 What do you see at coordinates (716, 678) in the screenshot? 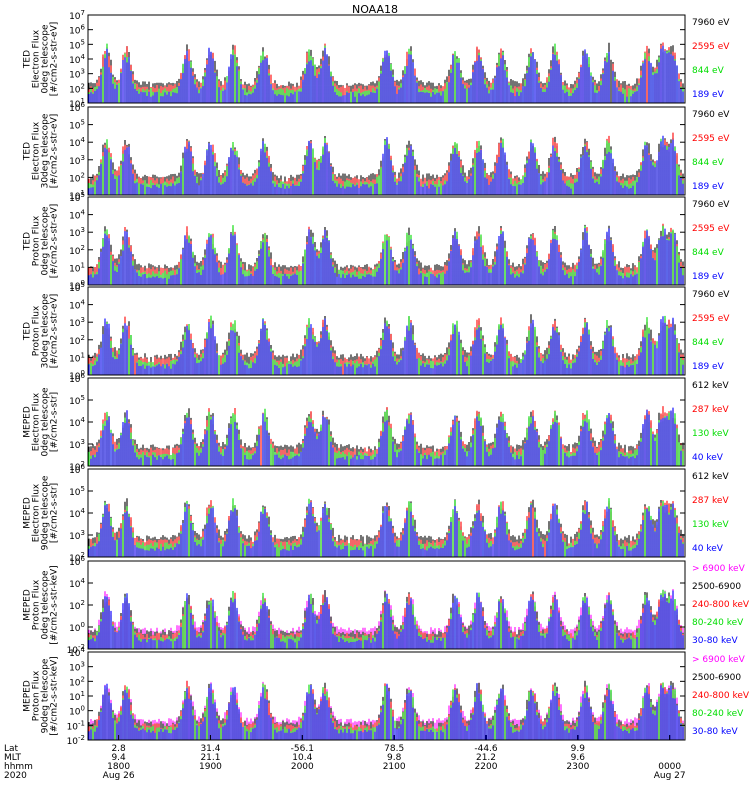
I see `legend-item: 2500-6900` at bounding box center [716, 678].